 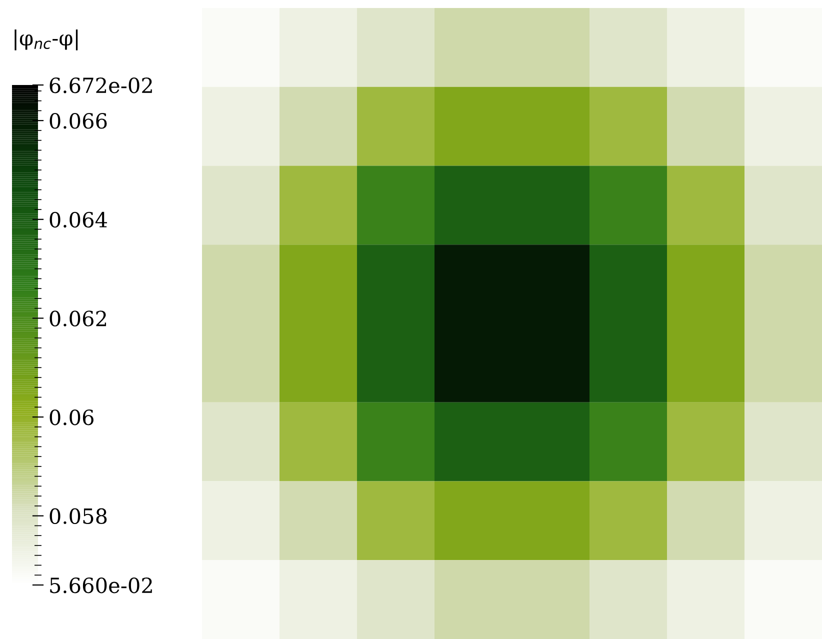 I want to click on color-bar-title: |φ$_{nc}$-φ|, so click(x=46, y=39).